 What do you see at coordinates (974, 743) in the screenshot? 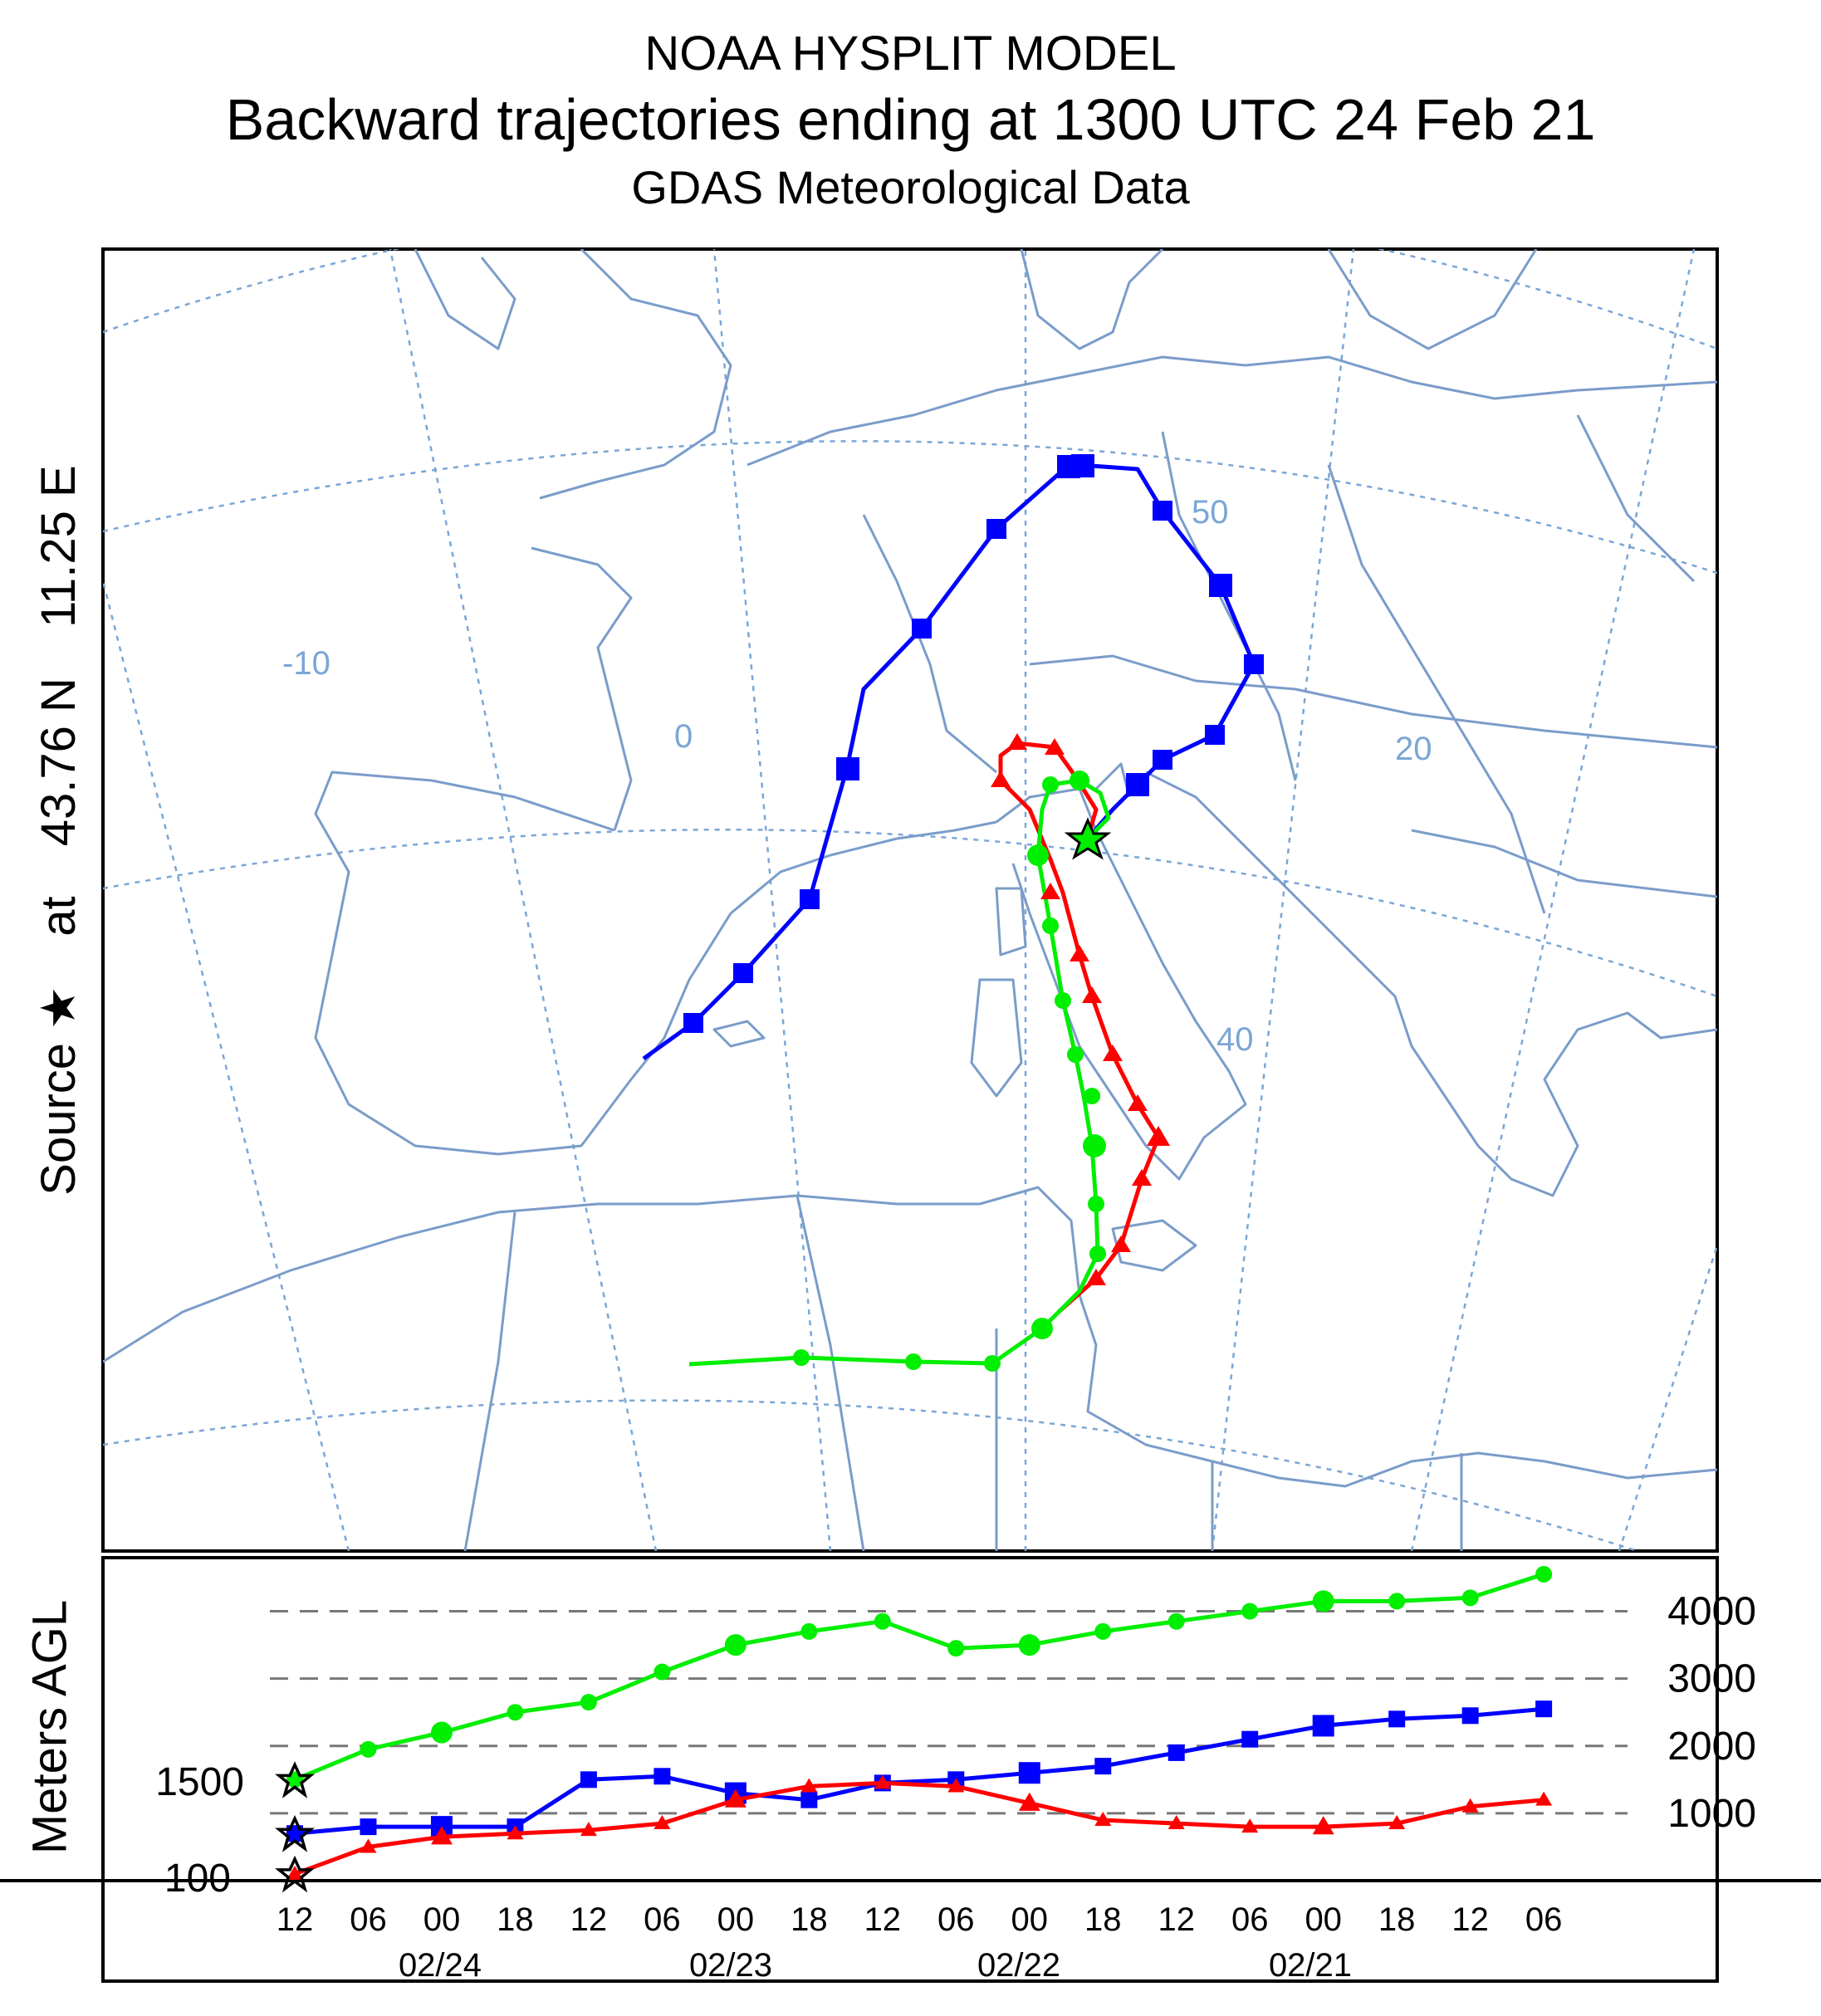
I see `trajectory-blue-markers` at bounding box center [974, 743].